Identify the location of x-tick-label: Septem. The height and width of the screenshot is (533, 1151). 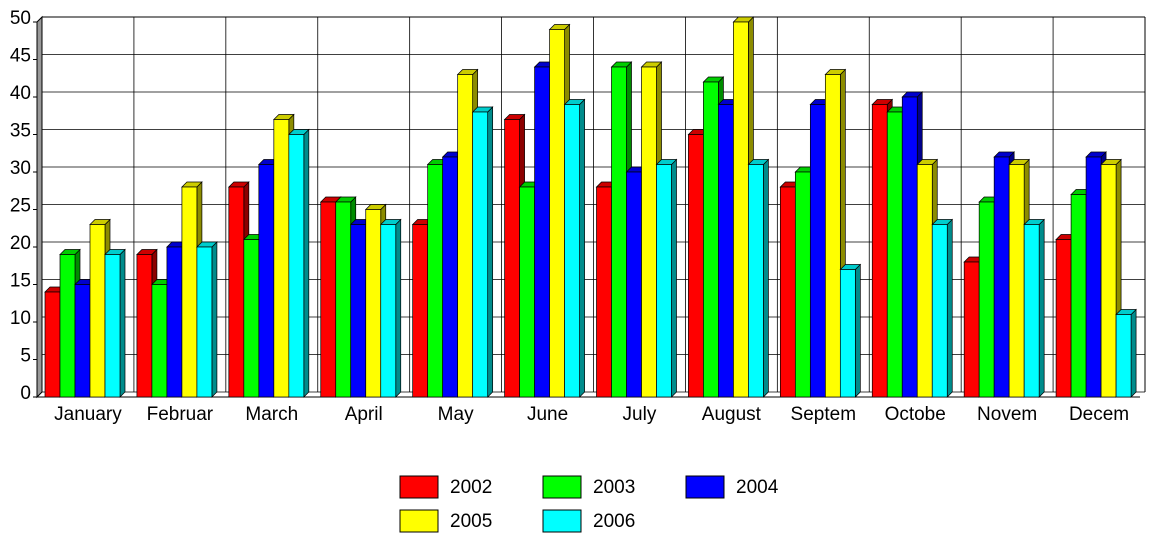
(823, 414).